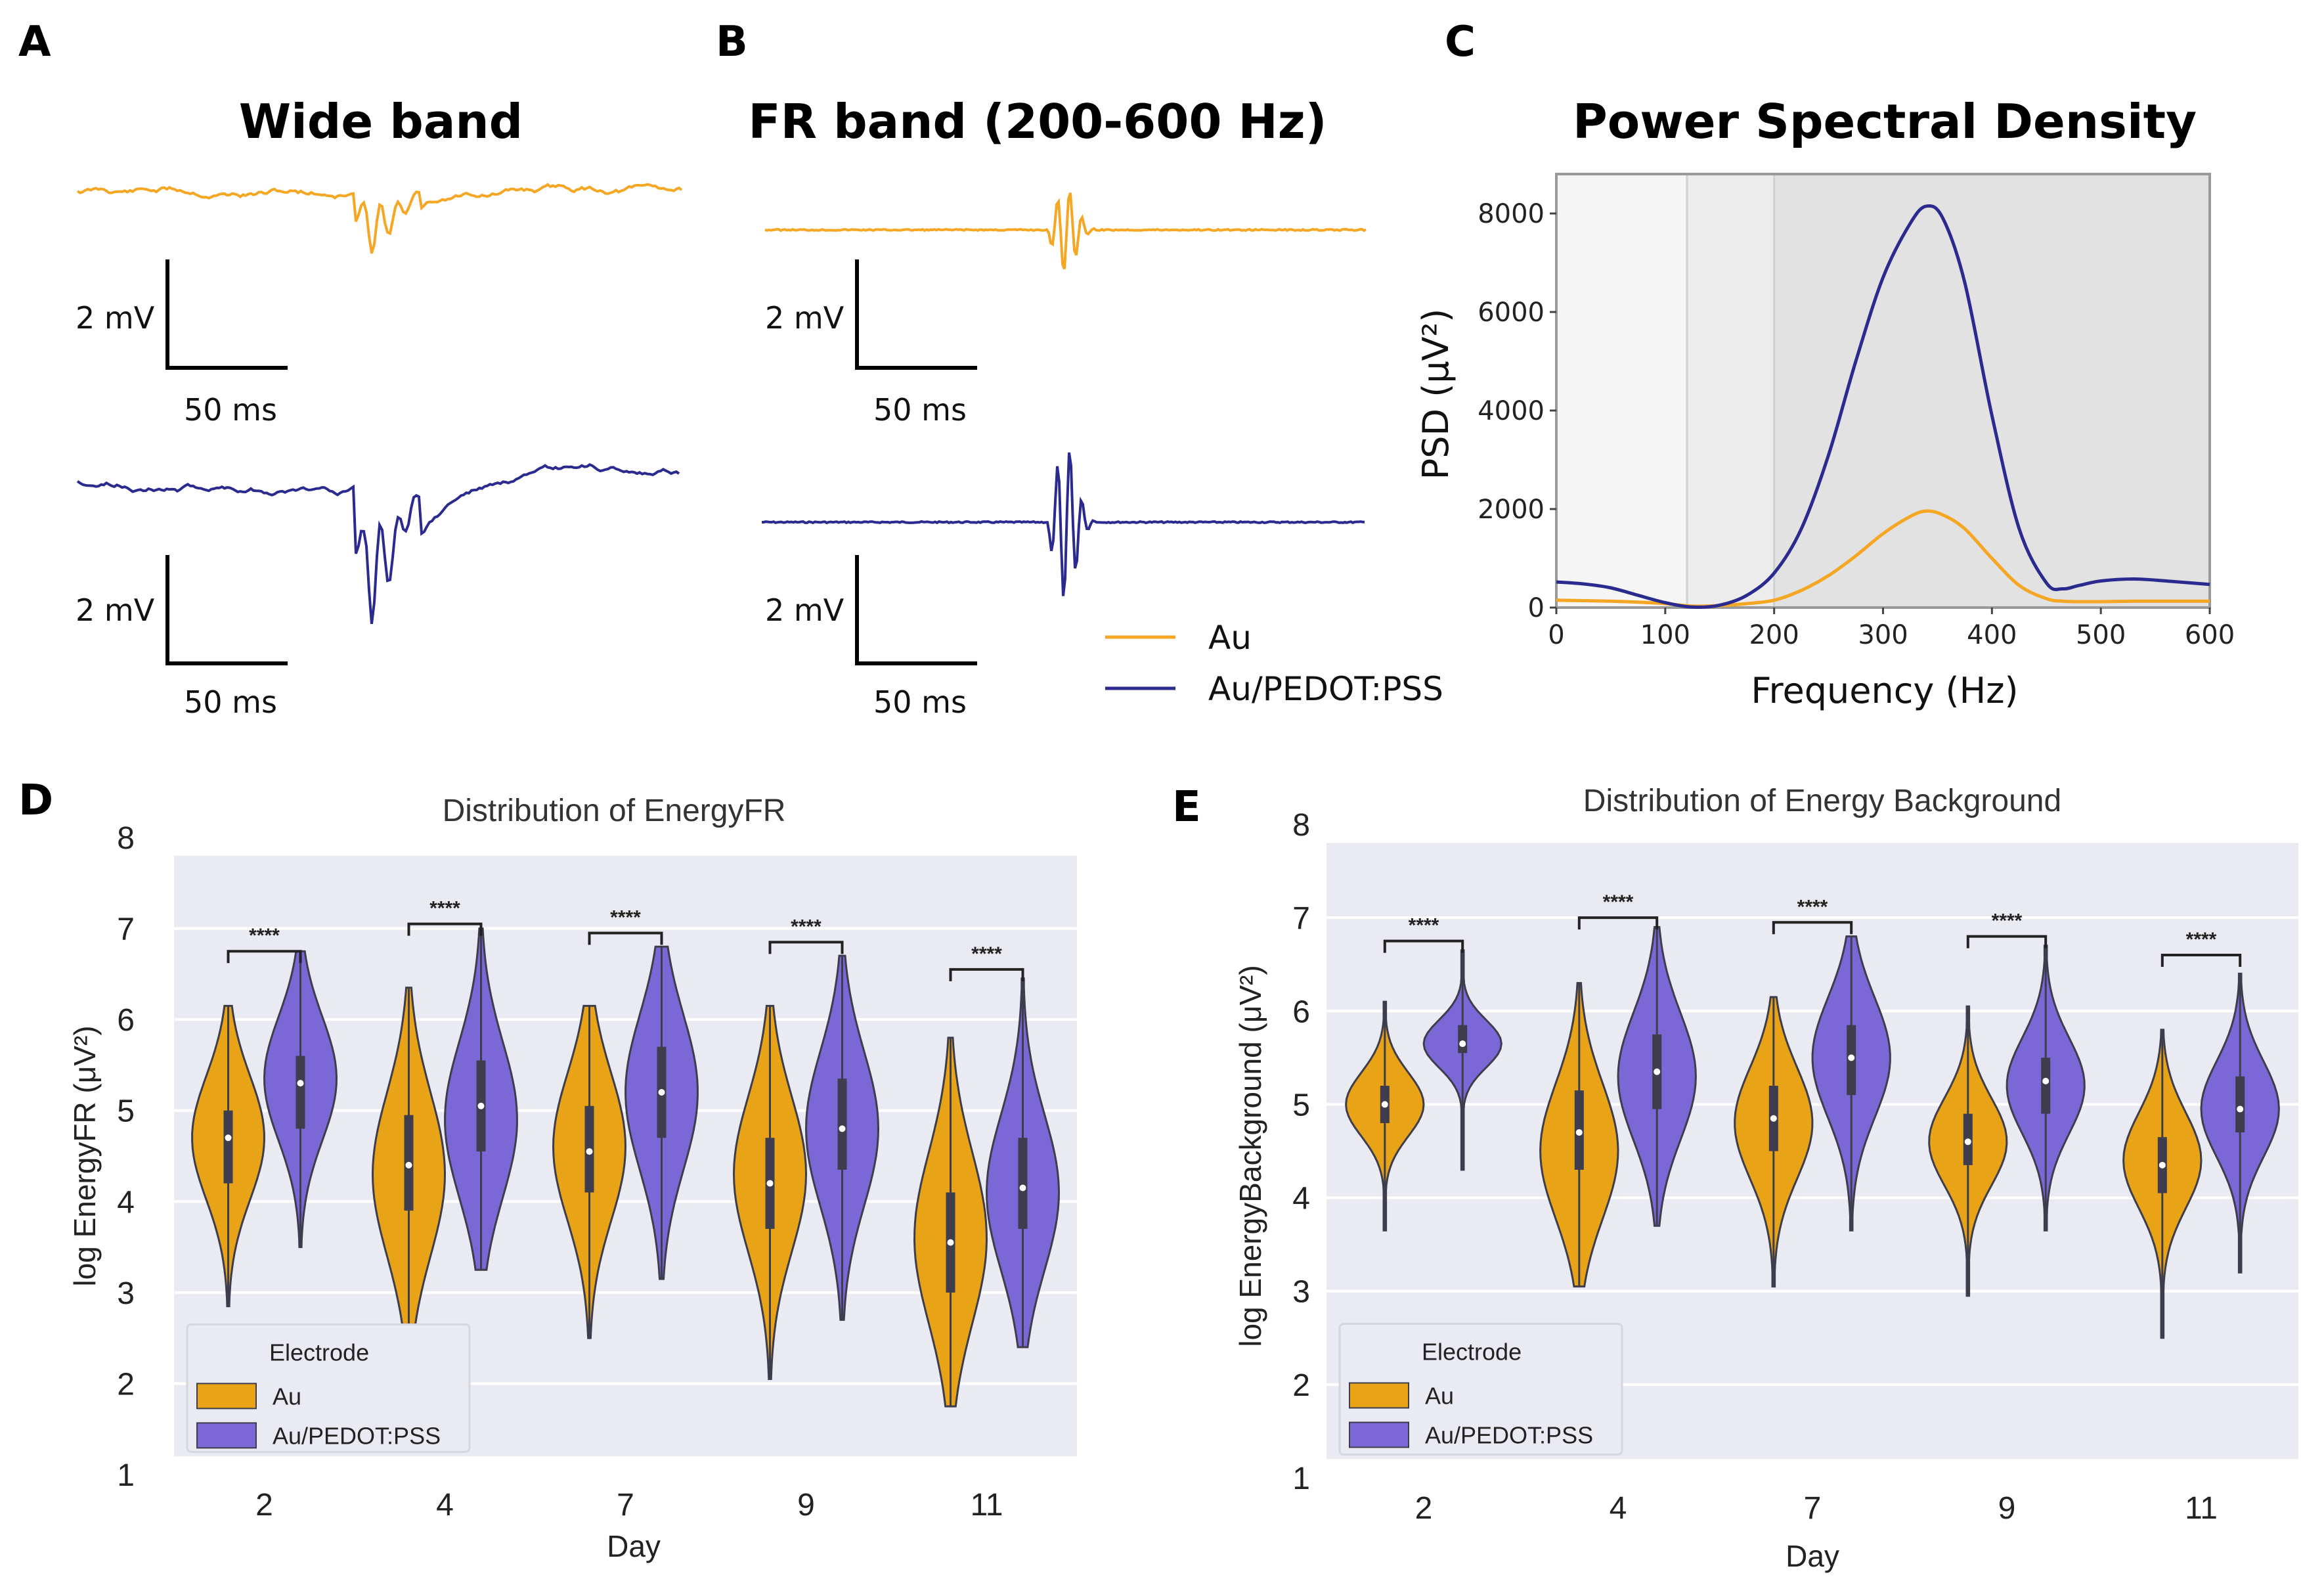  I want to click on xtick-label: 9, so click(2007, 1508).